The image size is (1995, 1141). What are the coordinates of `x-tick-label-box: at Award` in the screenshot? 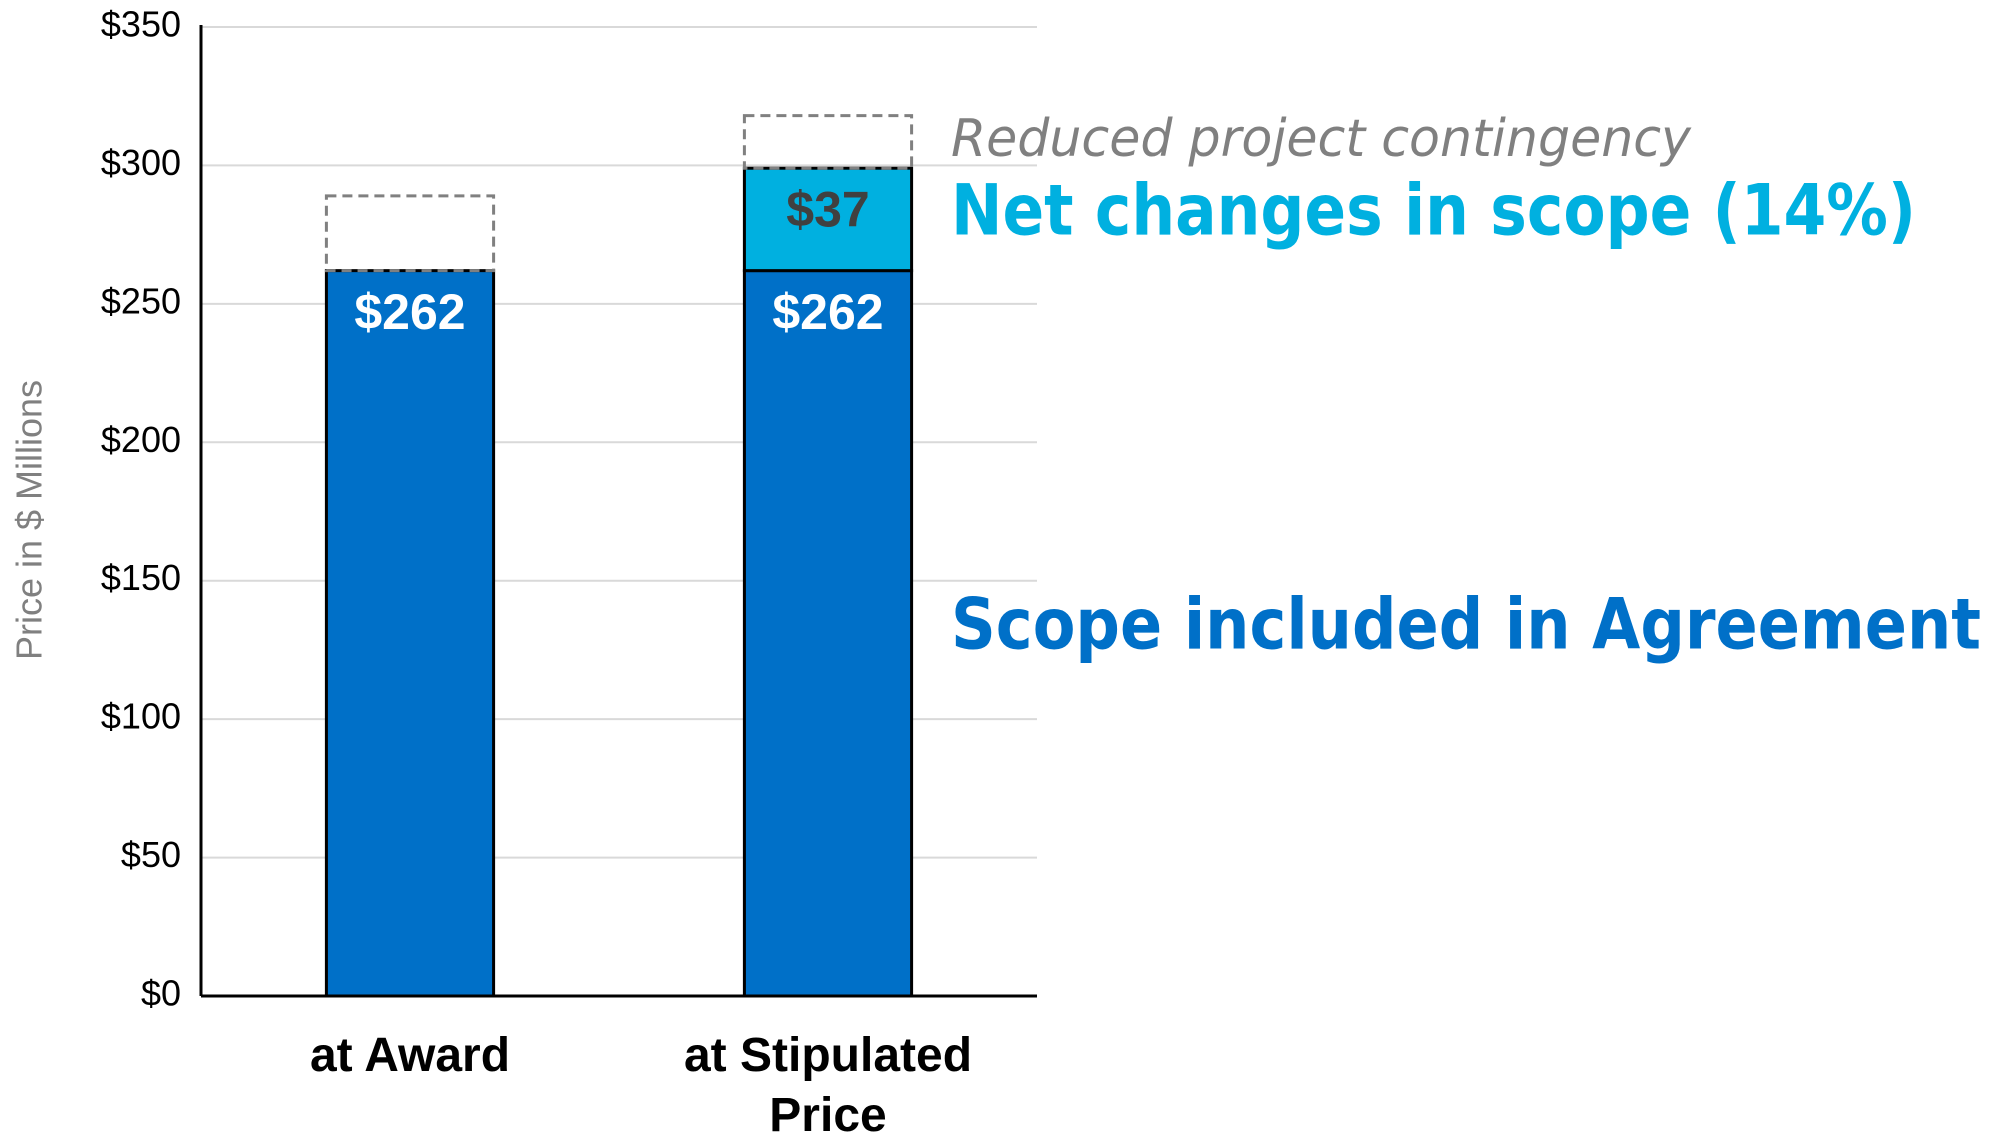 It's located at (410, 1055).